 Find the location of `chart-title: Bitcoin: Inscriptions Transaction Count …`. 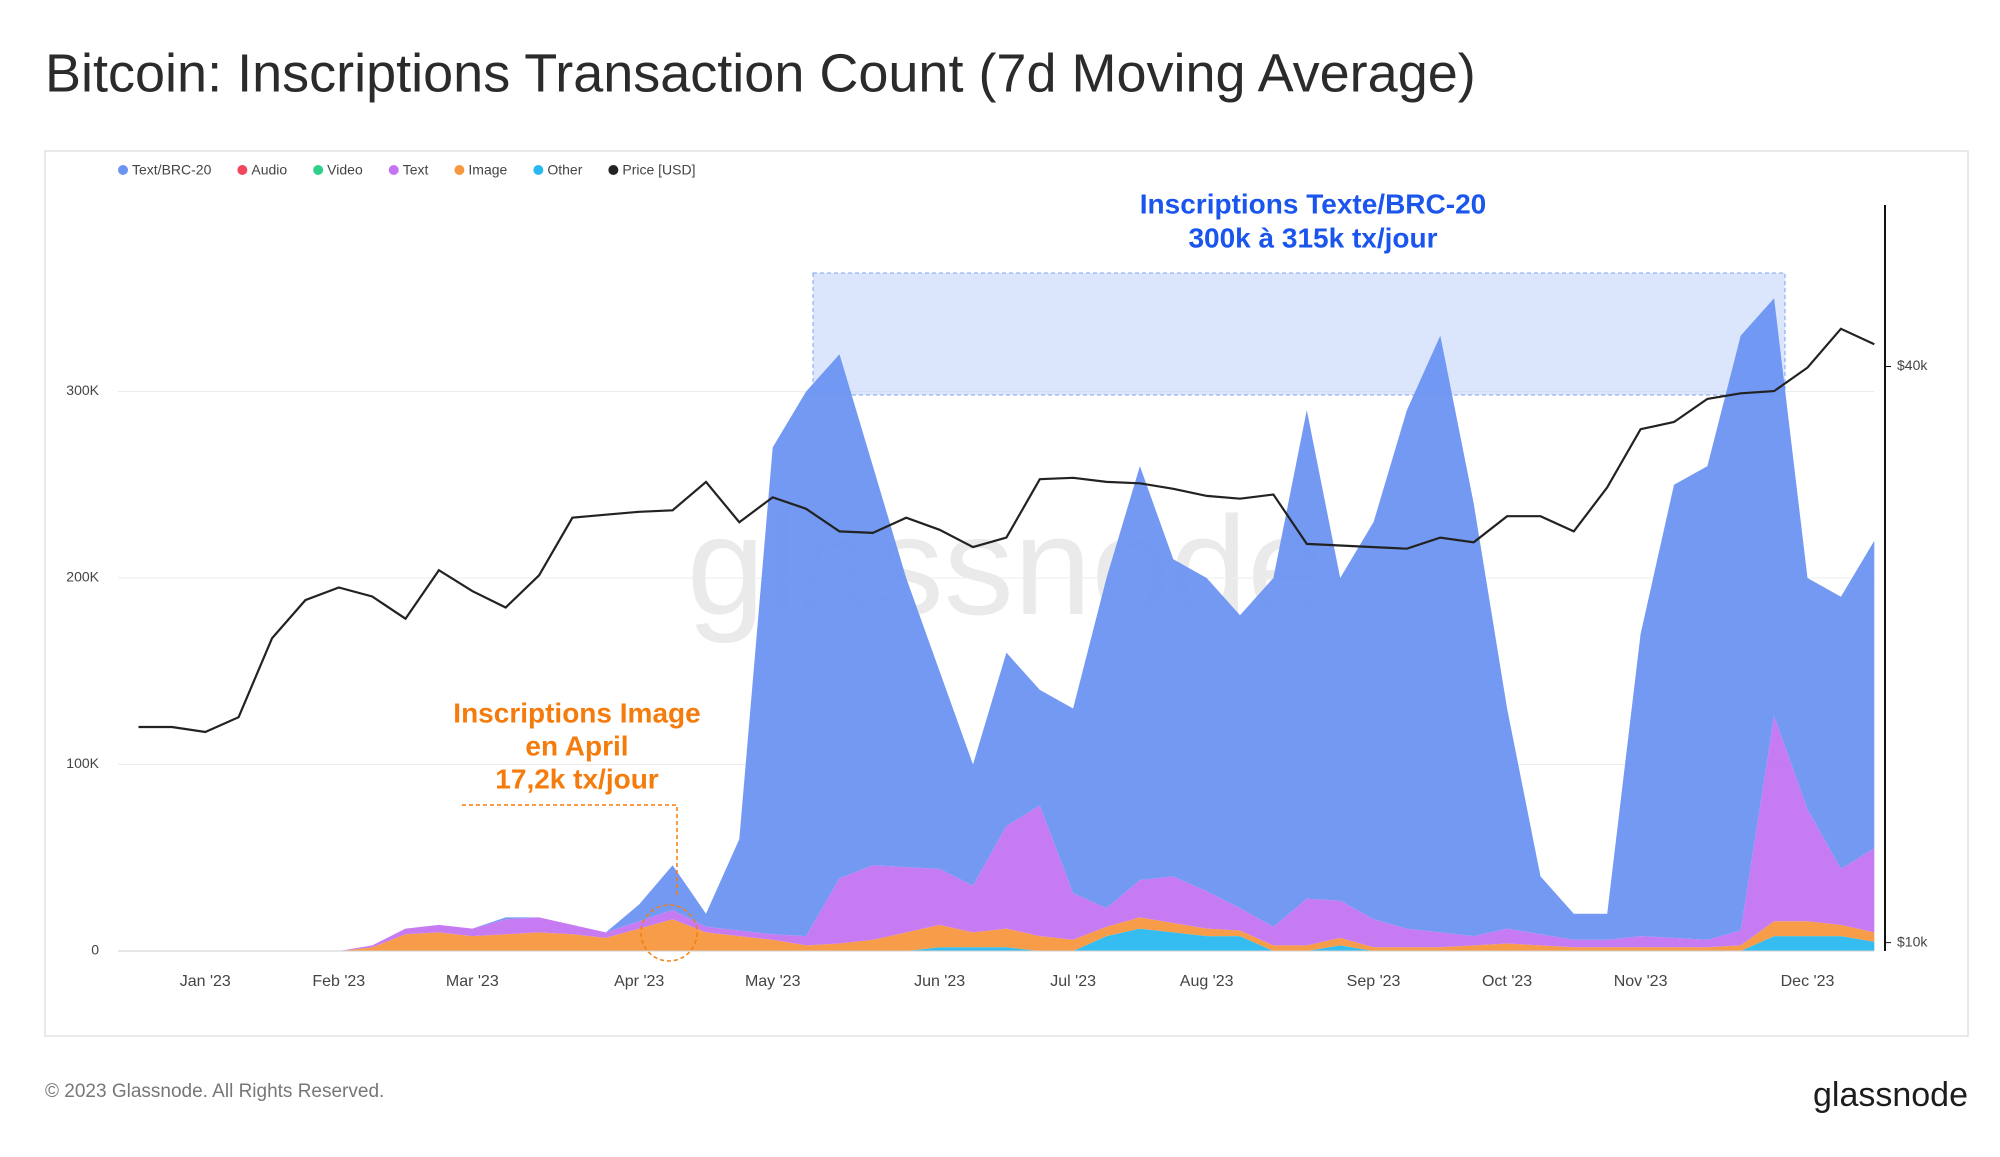

chart-title: Bitcoin: Inscriptions Transaction Count … is located at coordinates (760, 73).